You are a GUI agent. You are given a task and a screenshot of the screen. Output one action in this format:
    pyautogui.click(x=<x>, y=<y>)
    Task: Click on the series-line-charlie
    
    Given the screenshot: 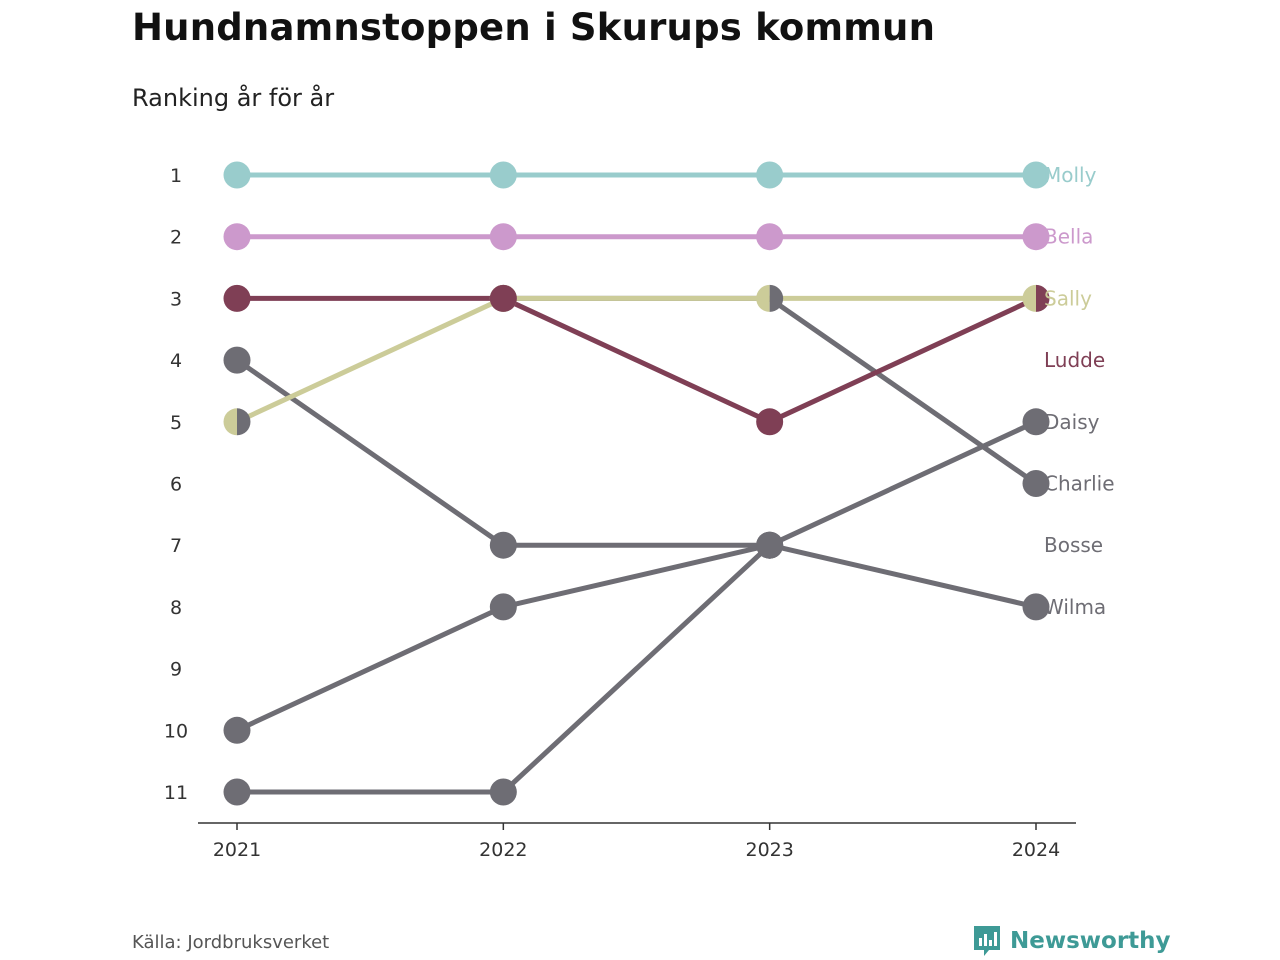 What is the action you would take?
    pyautogui.click(x=769, y=390)
    